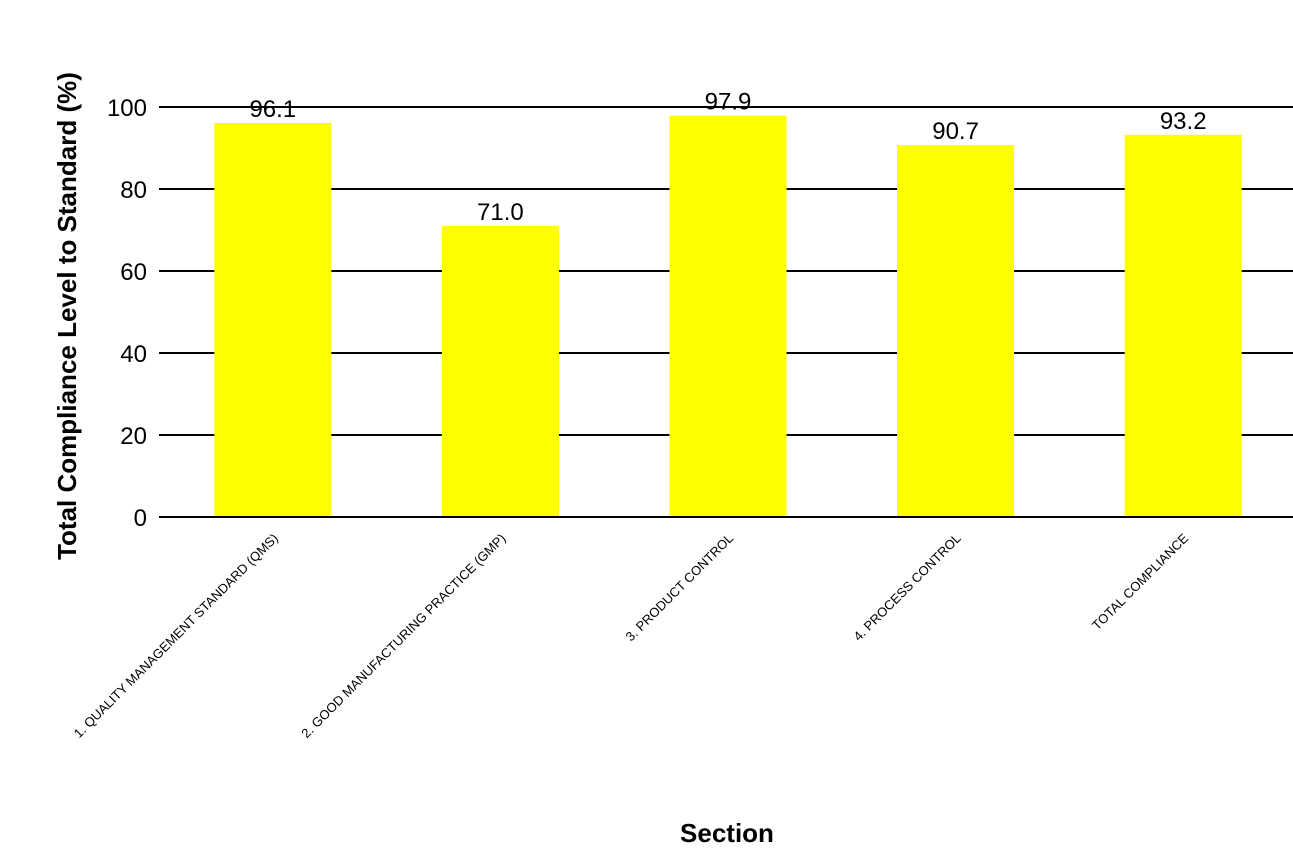  I want to click on data-label: 90.7, so click(955, 131).